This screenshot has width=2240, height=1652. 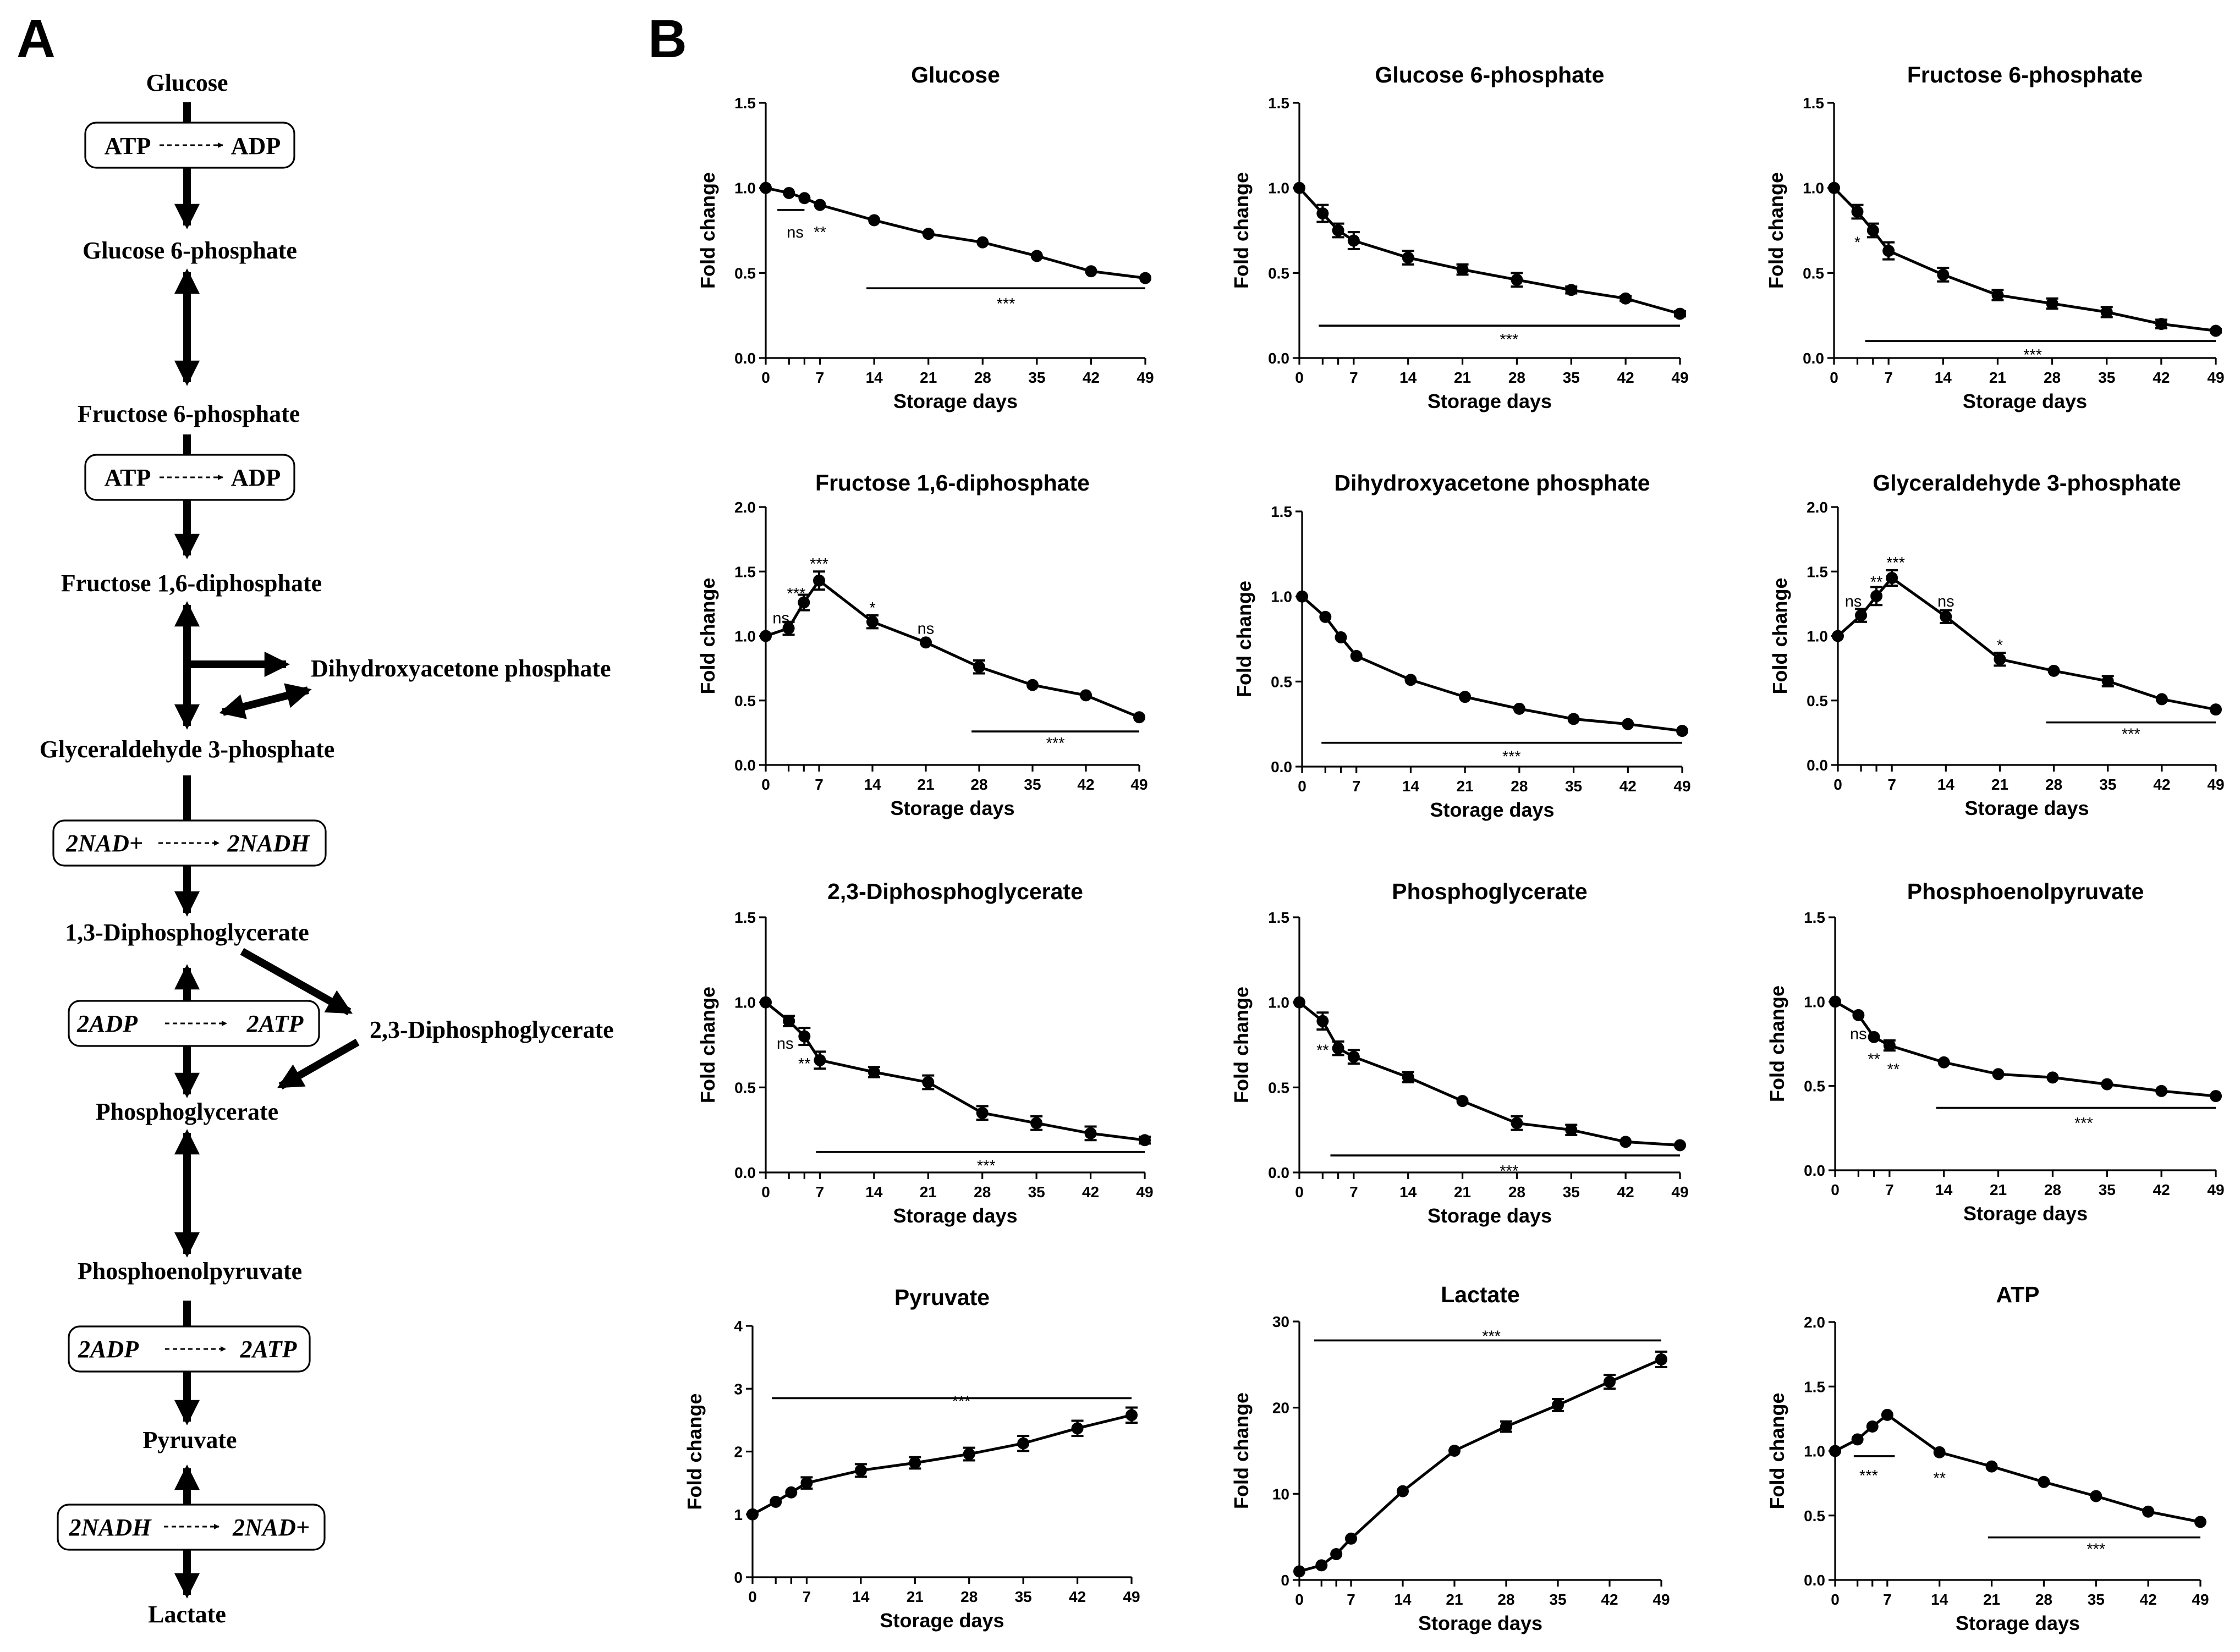 What do you see at coordinates (969, 1597) in the screenshot?
I see `chart-pyruvate-x-tick-label: 28` at bounding box center [969, 1597].